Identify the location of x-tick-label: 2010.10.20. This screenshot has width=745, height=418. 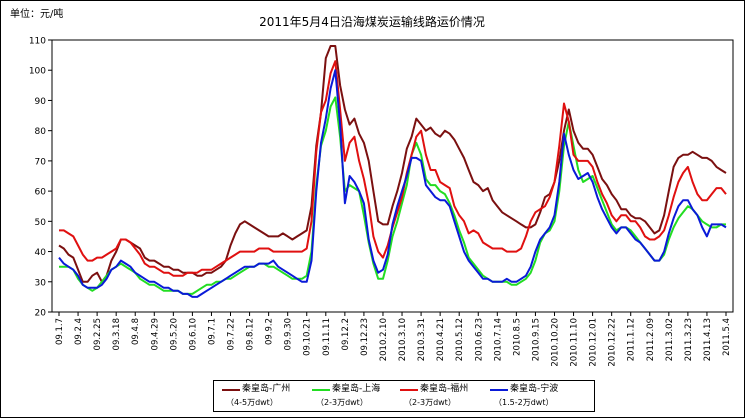
(555, 342).